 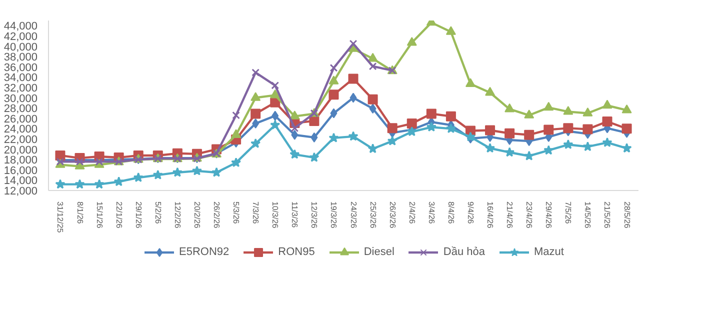 What do you see at coordinates (470, 213) in the screenshot?
I see `x-tick-label: 9/4/26` at bounding box center [470, 213].